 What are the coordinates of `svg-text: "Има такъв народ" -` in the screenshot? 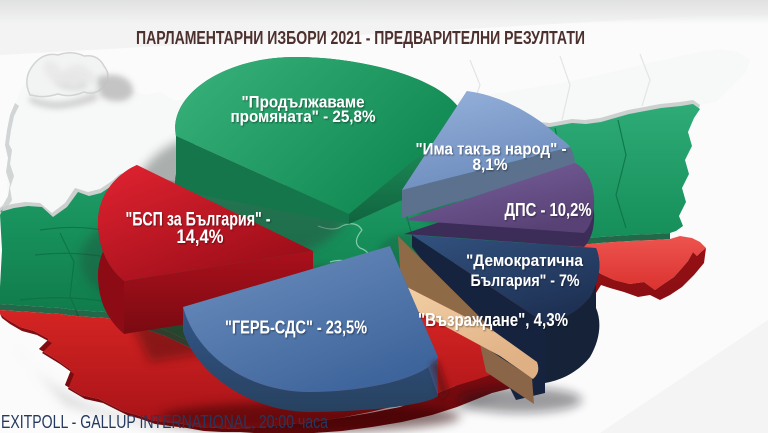 It's located at (491, 150).